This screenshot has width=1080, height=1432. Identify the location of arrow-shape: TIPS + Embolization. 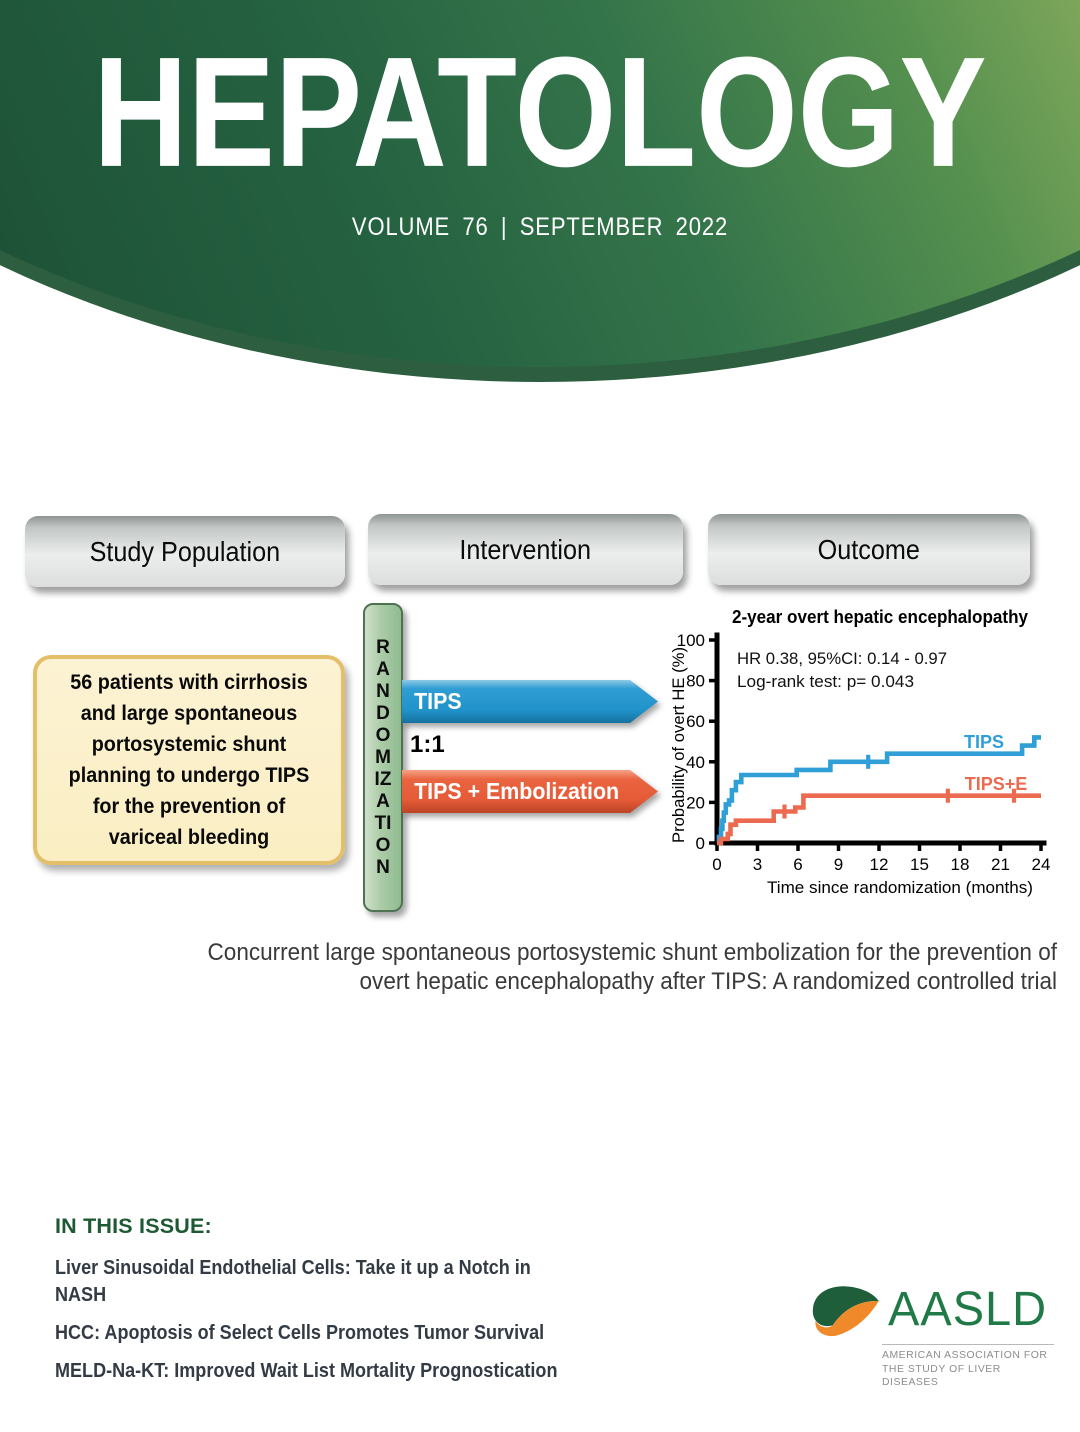
(530, 791).